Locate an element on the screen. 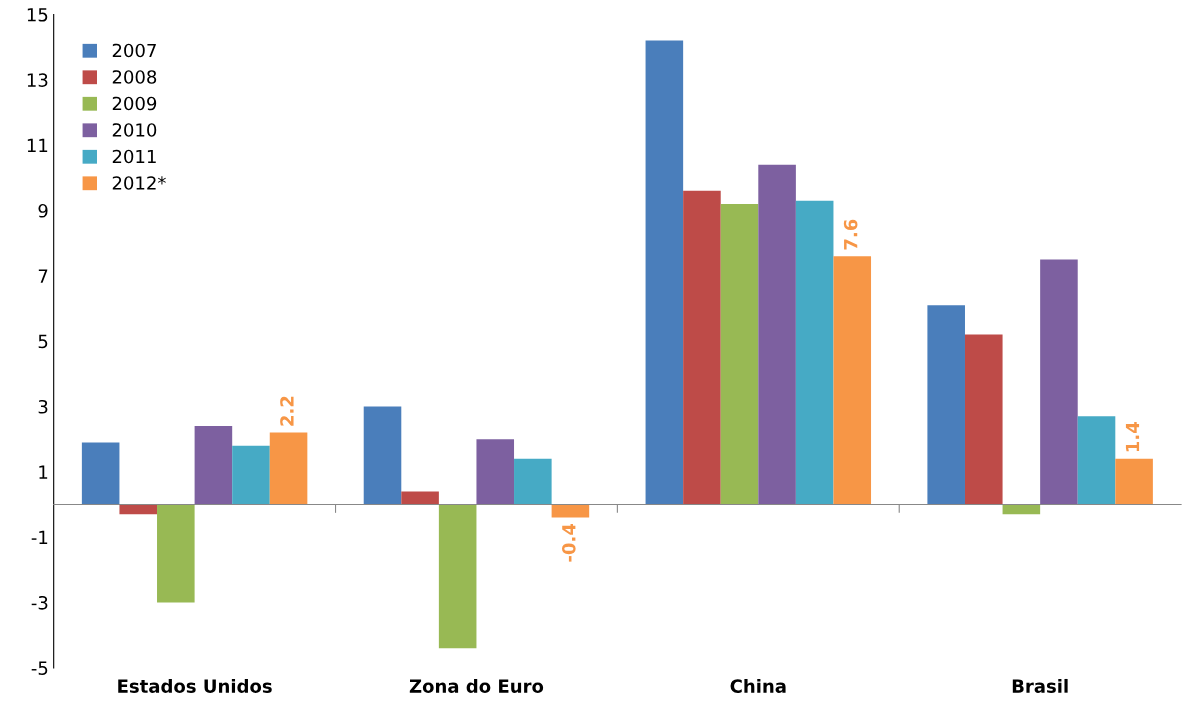  data-label: 2.2 is located at coordinates (287, 411).